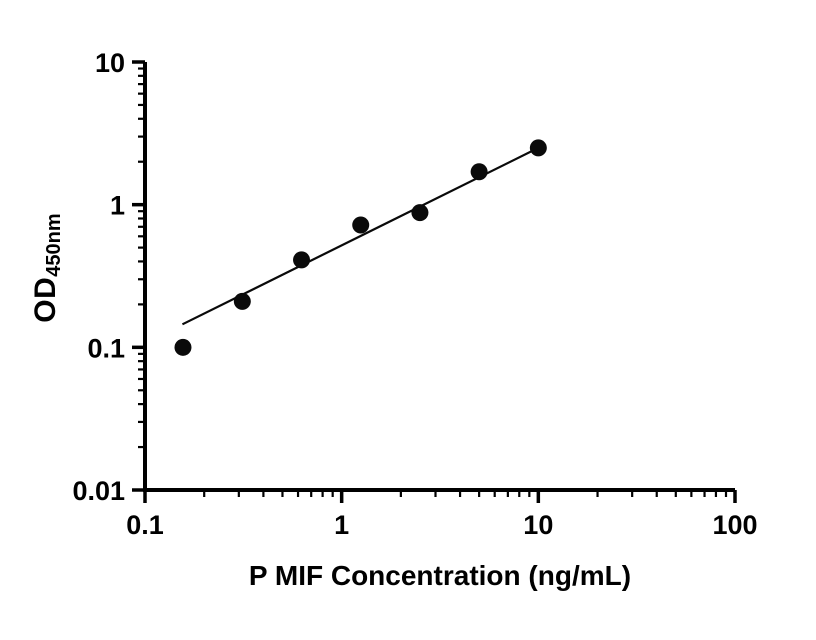  I want to click on y-axis-title-main: OD, so click(45, 299).